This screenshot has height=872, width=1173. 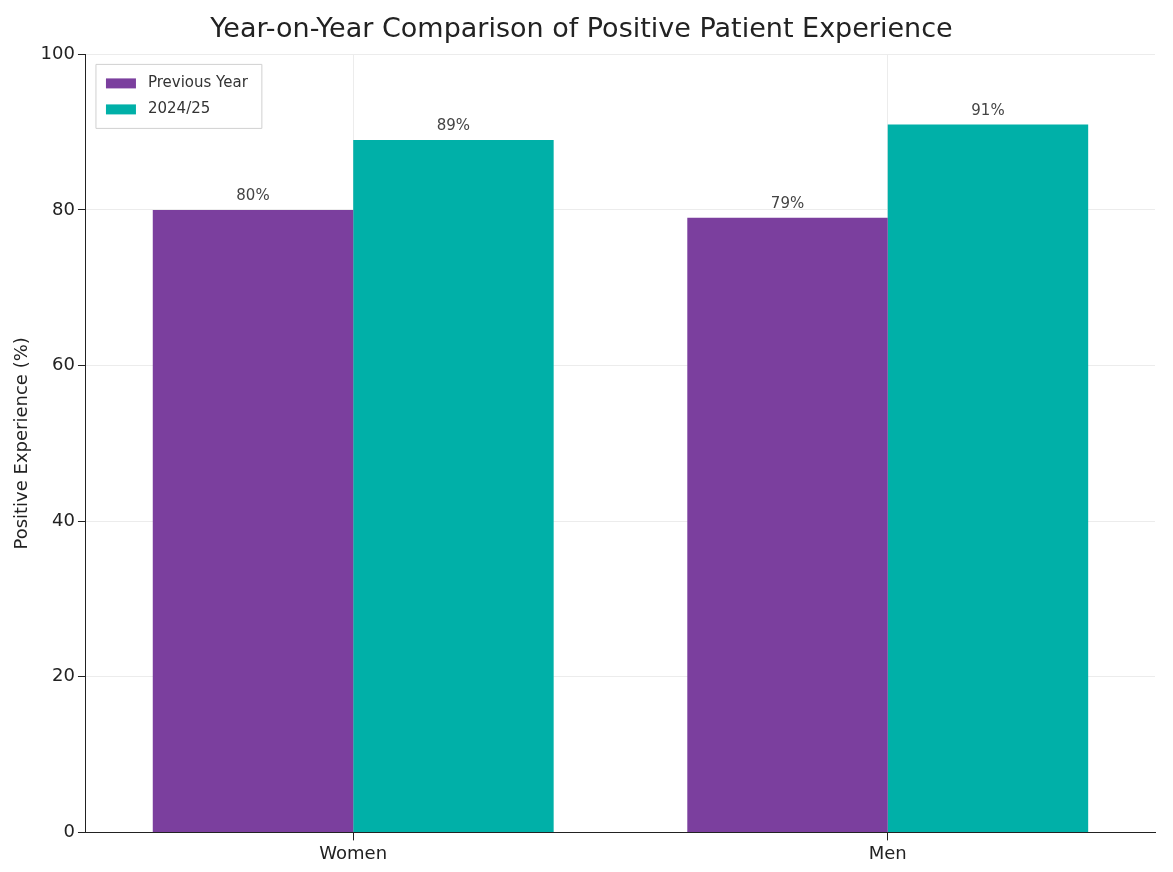 What do you see at coordinates (787, 203) in the screenshot?
I see `data-label: 79%` at bounding box center [787, 203].